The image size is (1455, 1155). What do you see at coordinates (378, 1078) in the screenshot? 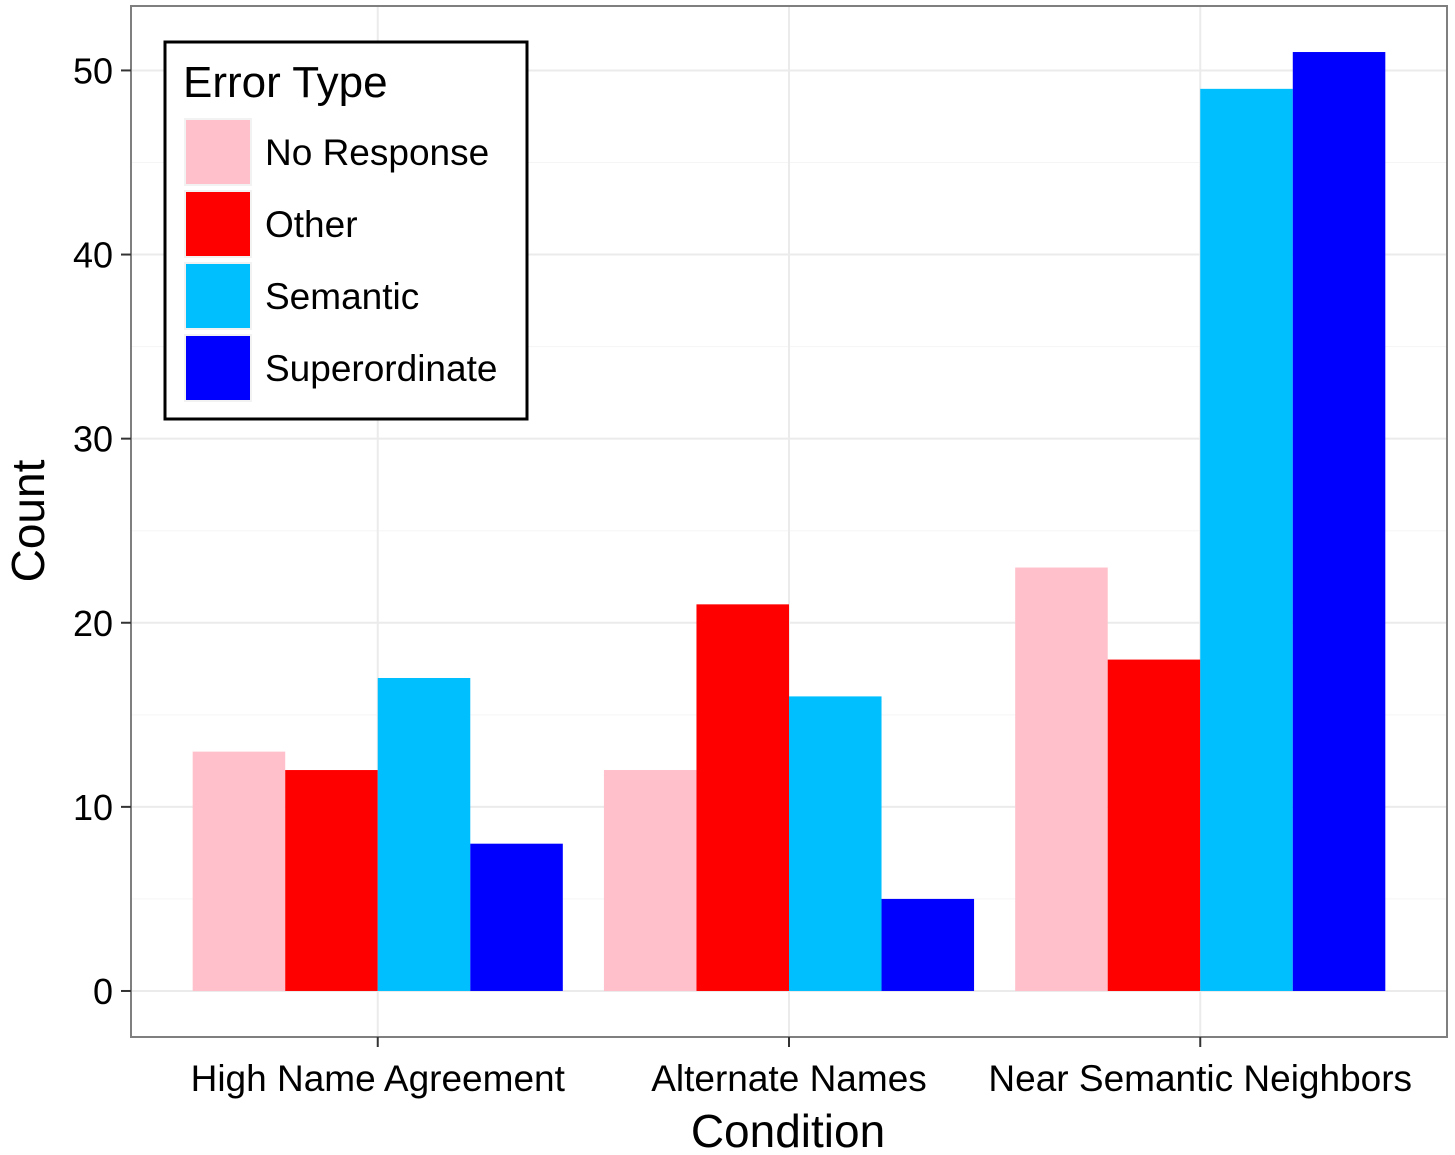
I see `x-tick-label: High Name Agreement` at bounding box center [378, 1078].